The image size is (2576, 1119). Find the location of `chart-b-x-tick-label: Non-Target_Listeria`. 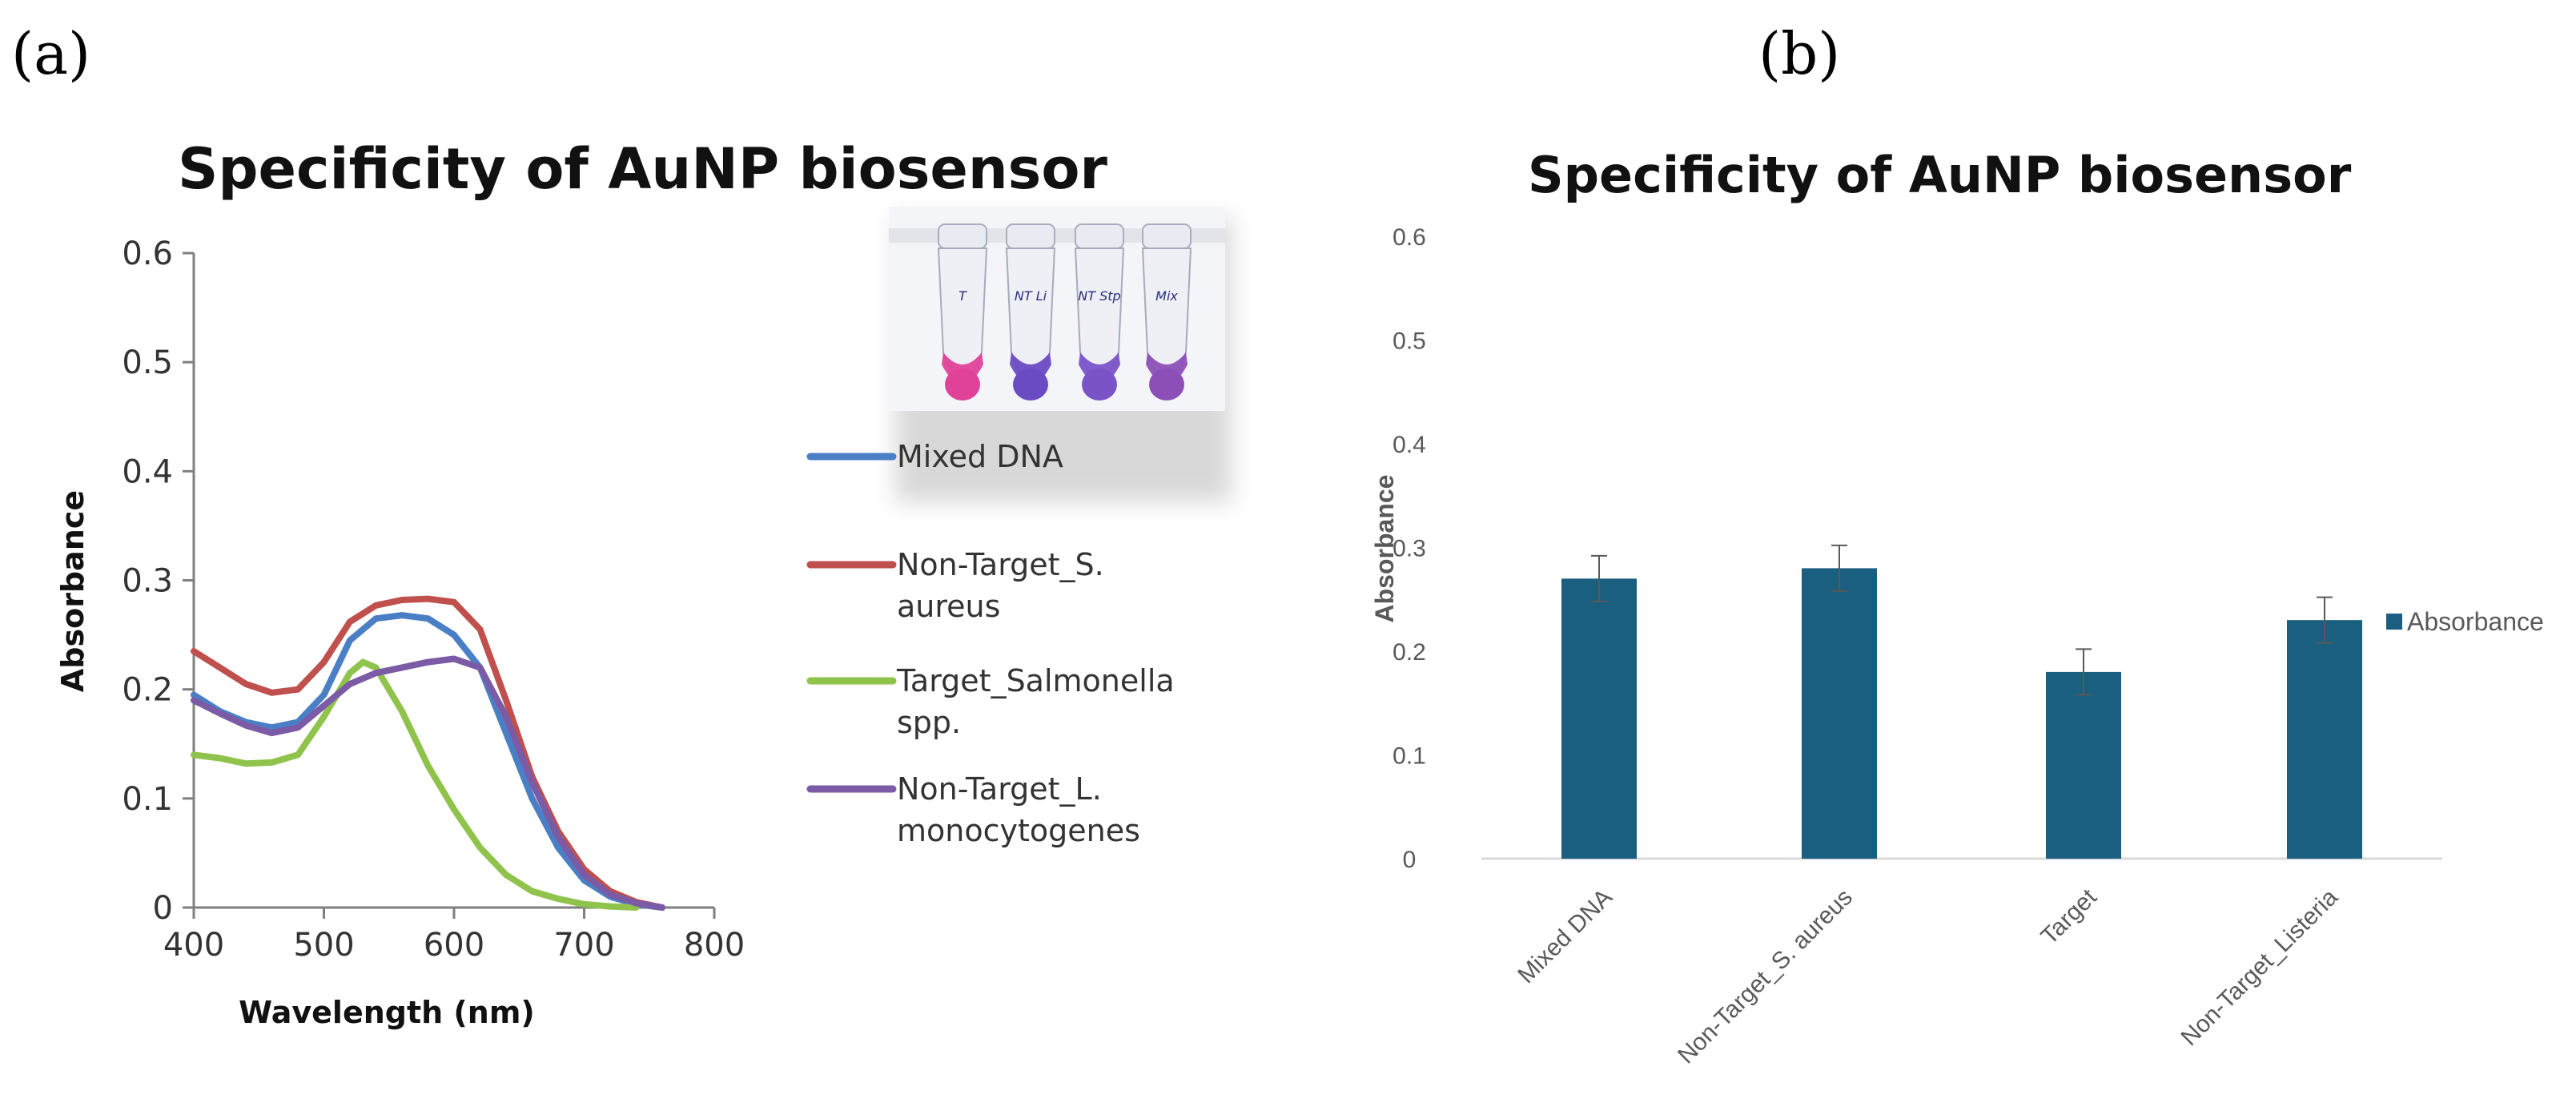

chart-b-x-tick-label: Non-Target_Listeria is located at coordinates (2259, 967).